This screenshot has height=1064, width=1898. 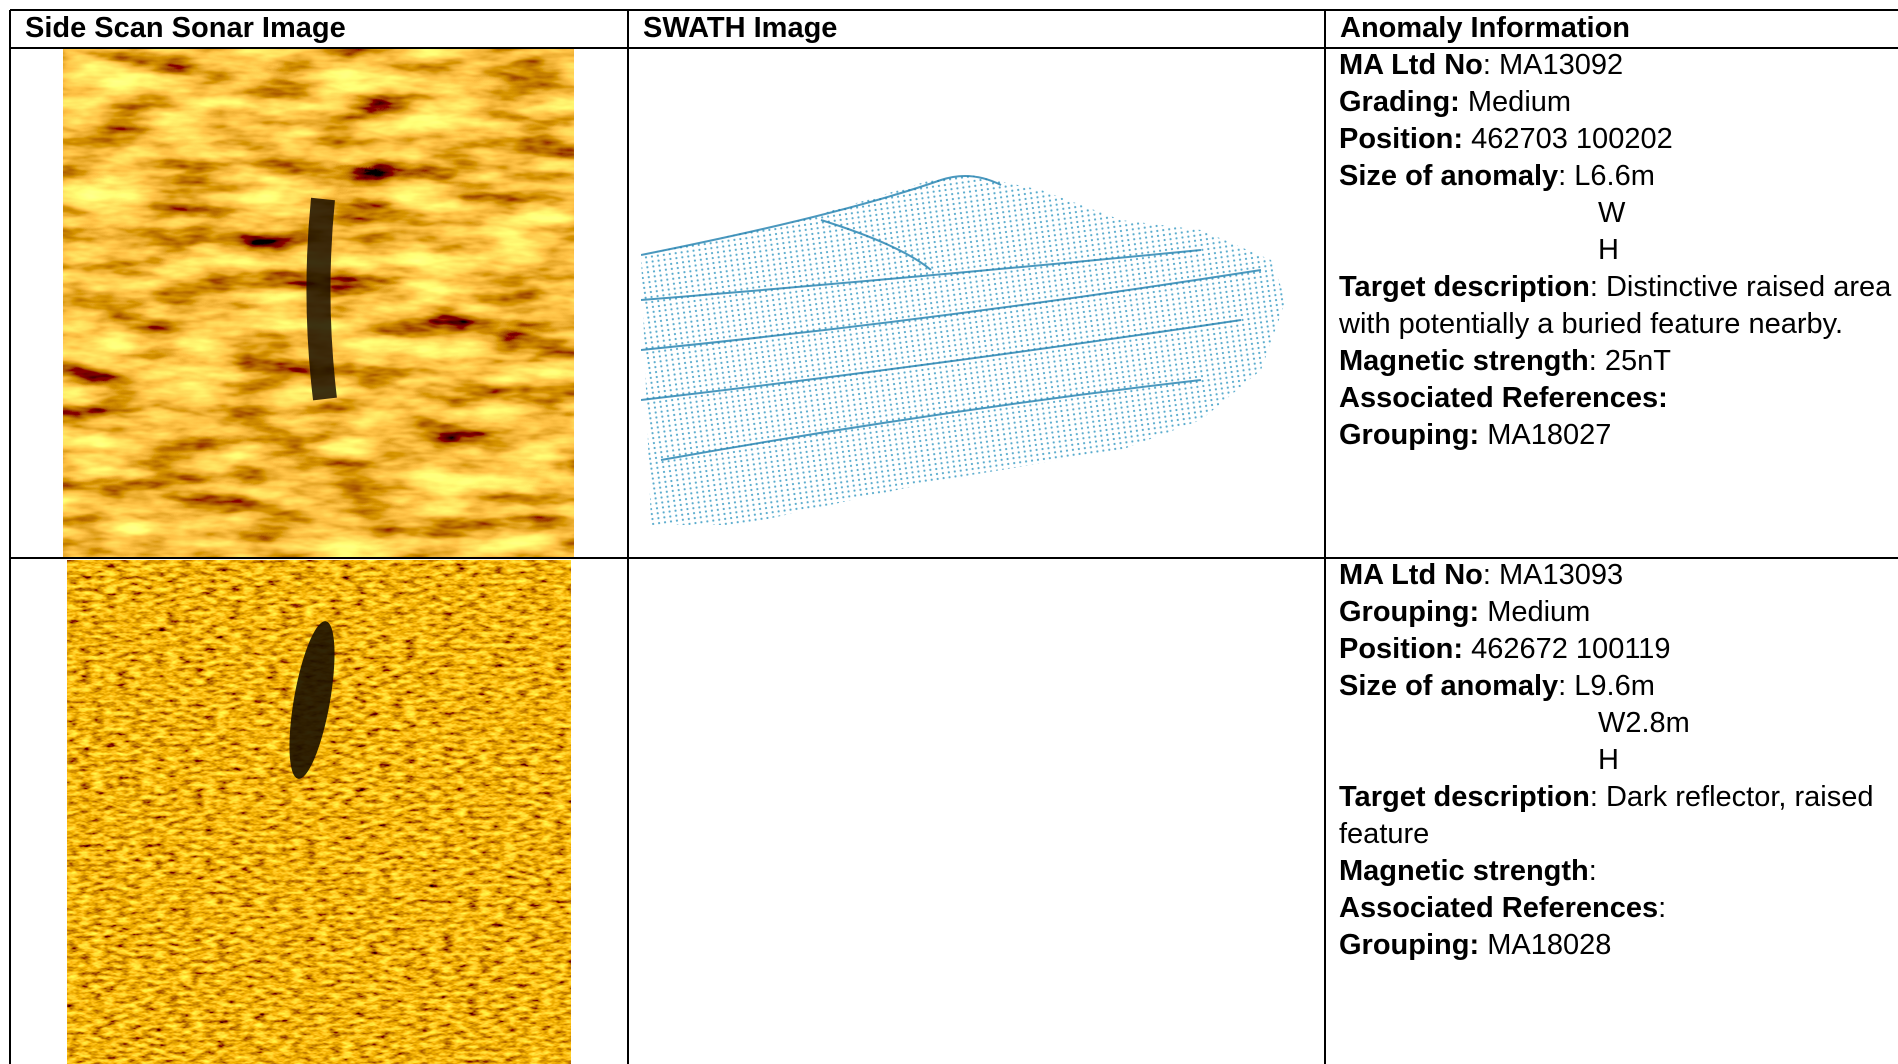 What do you see at coordinates (1499, 908) in the screenshot?
I see `field-label: Associated References` at bounding box center [1499, 908].